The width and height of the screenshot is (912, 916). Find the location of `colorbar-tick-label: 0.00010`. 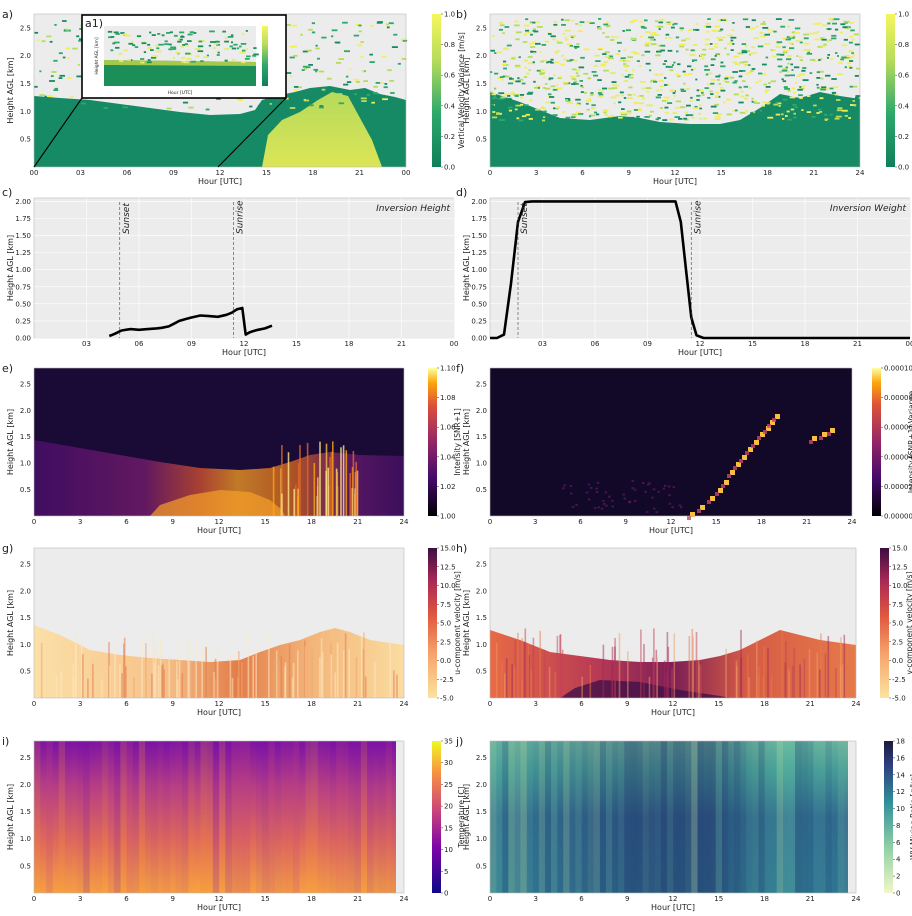

colorbar-tick-label: 0.00010 is located at coordinates (898, 369).